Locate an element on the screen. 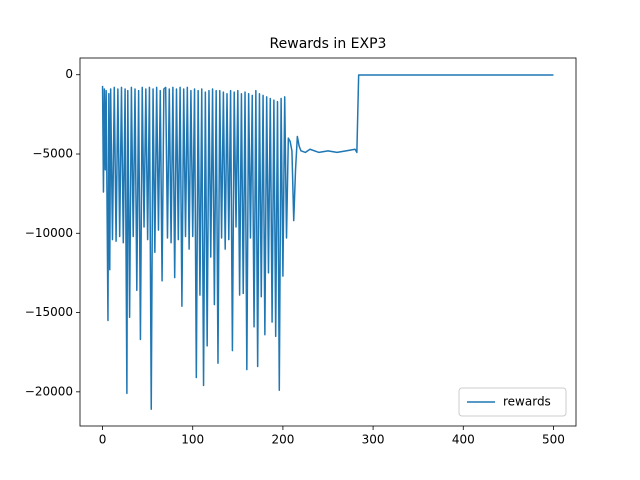 This screenshot has width=640, height=480. x-tick-label: 100 is located at coordinates (192, 440).